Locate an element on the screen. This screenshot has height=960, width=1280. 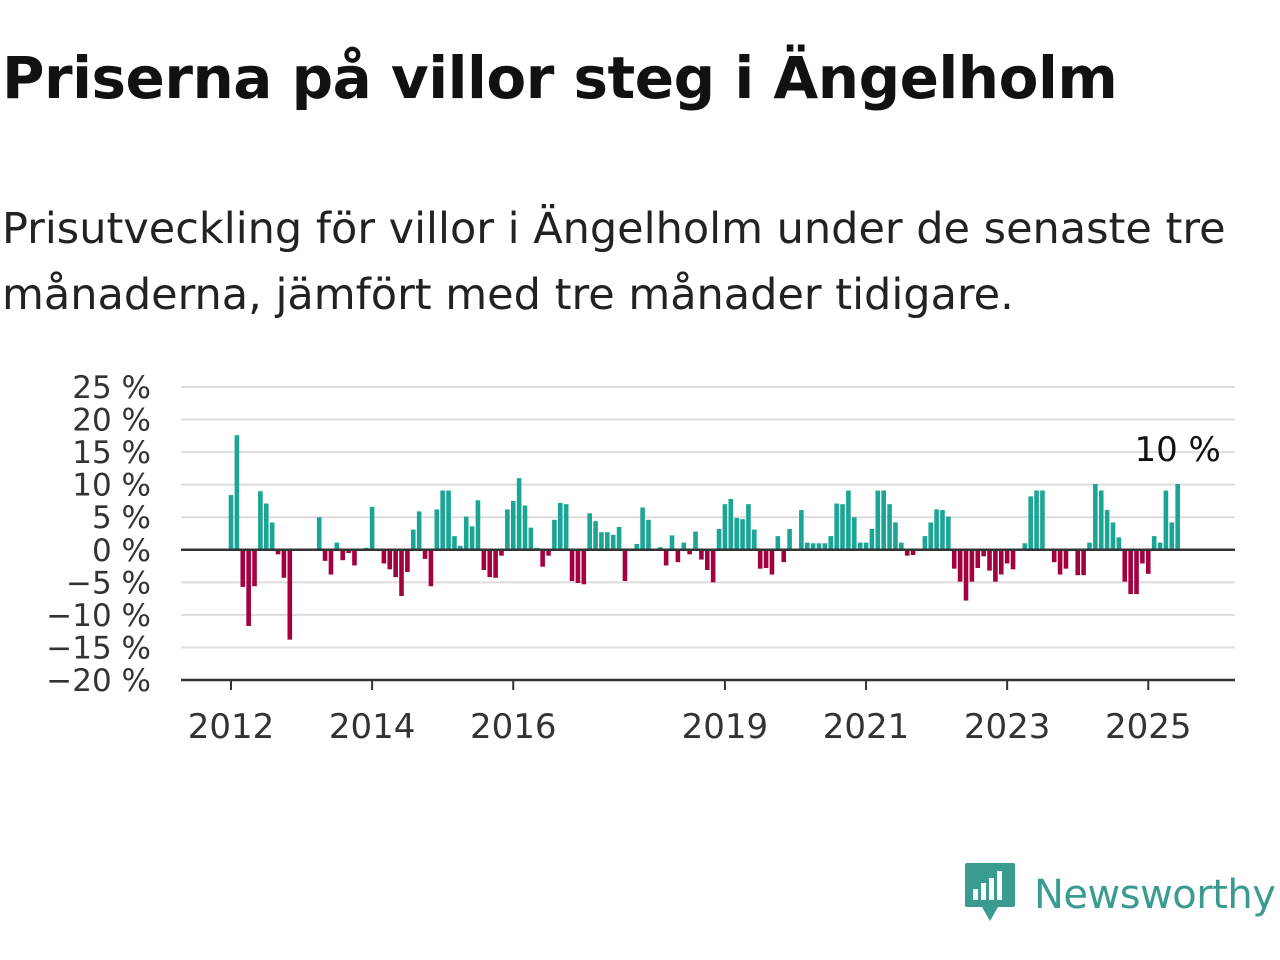
axes is located at coordinates (708, 619).